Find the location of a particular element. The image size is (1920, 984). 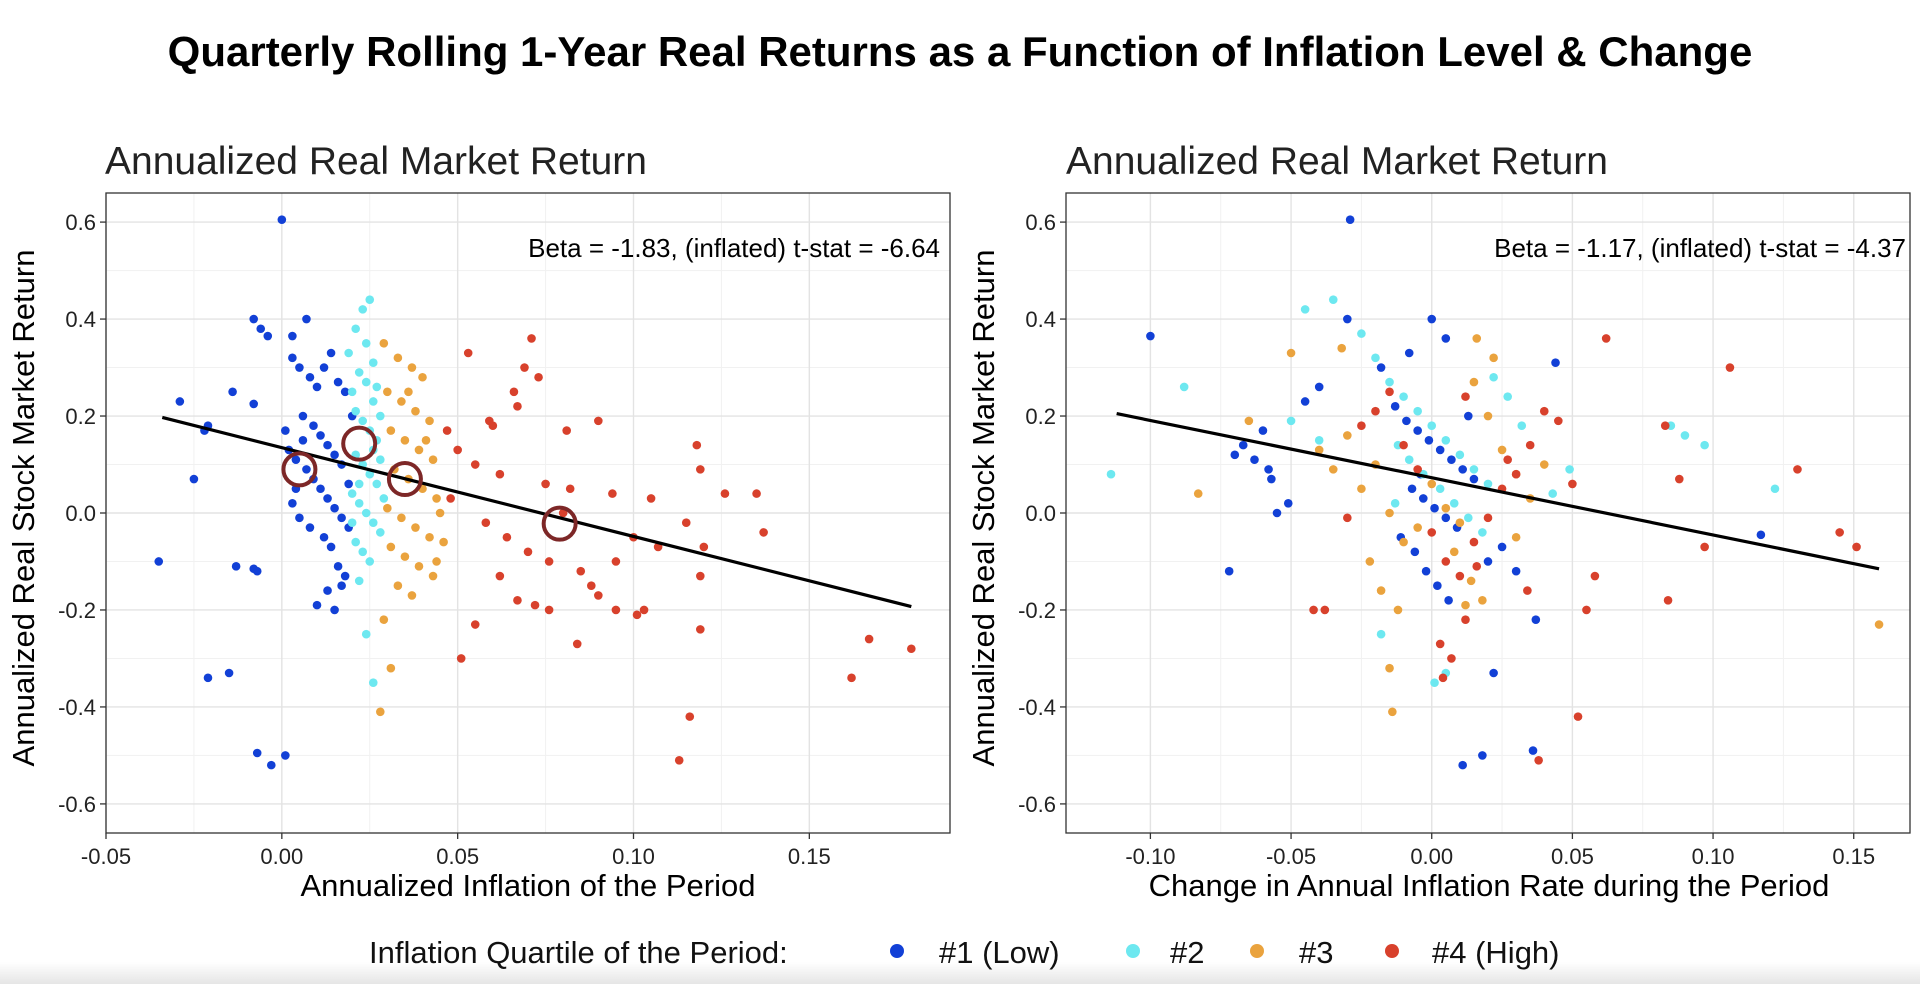

right-y-axis-title: Annualized Real Stock Market Return is located at coordinates (983, 508).